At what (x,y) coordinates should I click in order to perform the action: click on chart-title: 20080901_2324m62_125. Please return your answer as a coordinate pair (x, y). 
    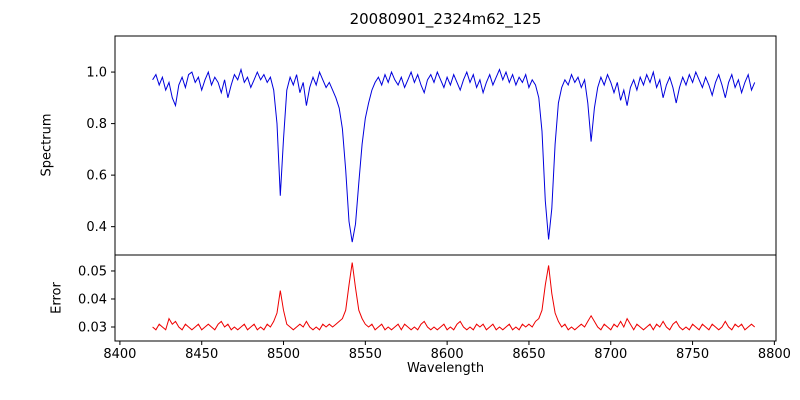
    Looking at the image, I should click on (445, 19).